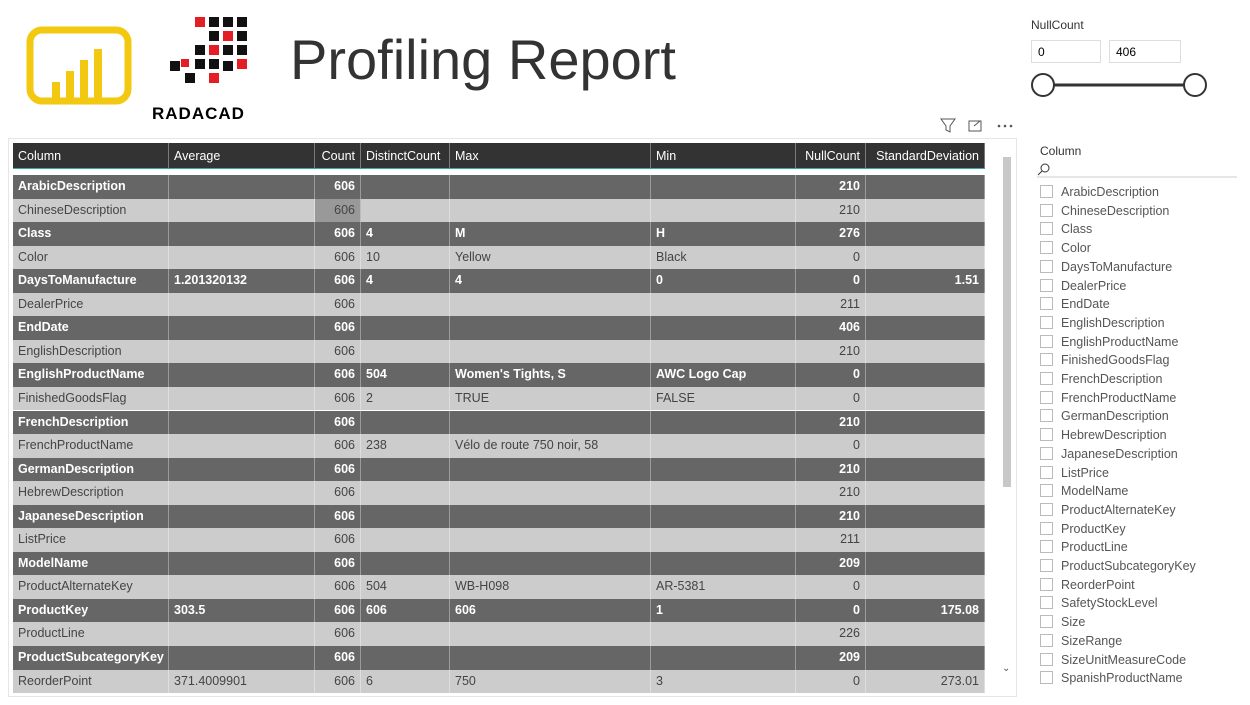 The height and width of the screenshot is (705, 1250). What do you see at coordinates (1066, 229) in the screenshot?
I see `slicer-item: Class` at bounding box center [1066, 229].